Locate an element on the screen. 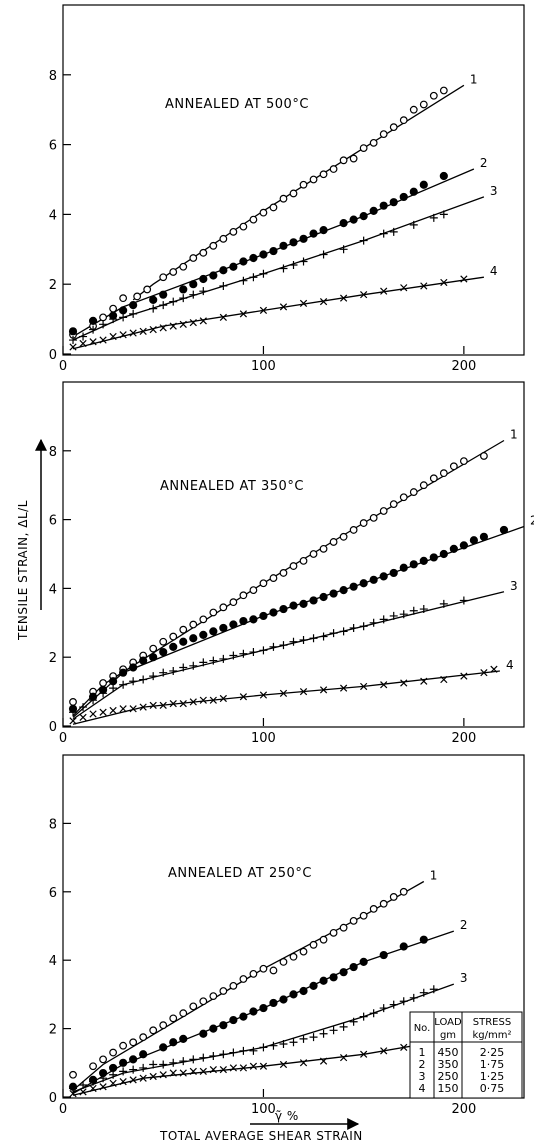 Image resolution: width=534 pixels, height=1143 pixels. x-tick-label: 0 is located at coordinates (63, 1109).